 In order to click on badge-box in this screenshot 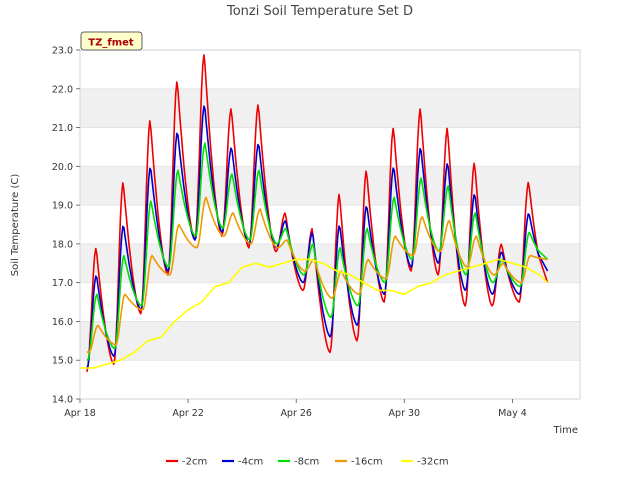, I will do `click(111, 41)`.